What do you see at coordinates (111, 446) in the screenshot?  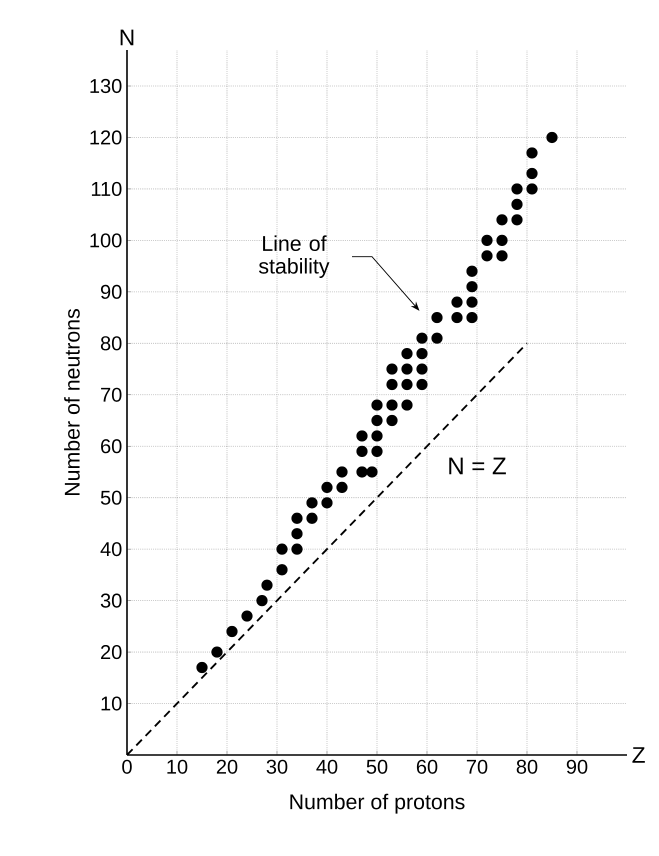 I see `y-tick-label: 60` at bounding box center [111, 446].